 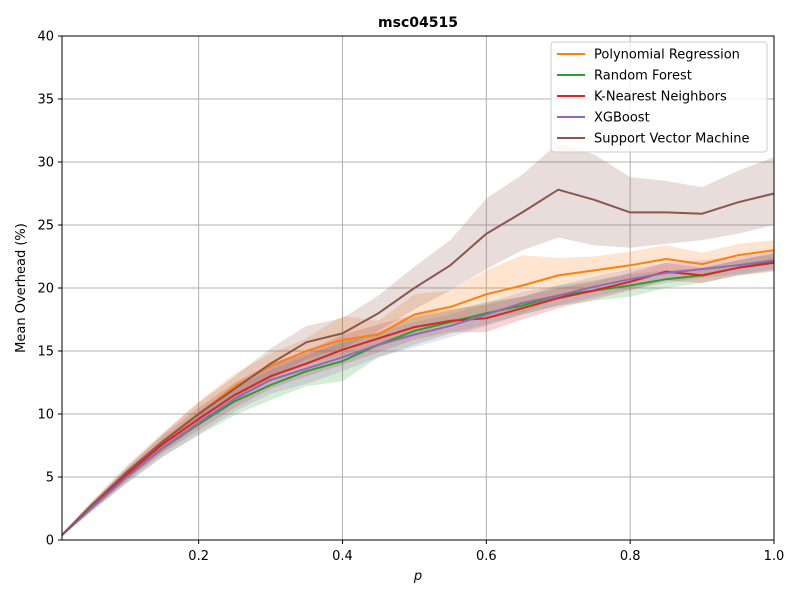 What do you see at coordinates (672, 139) in the screenshot?
I see `legend-label: Support Vector Machine` at bounding box center [672, 139].